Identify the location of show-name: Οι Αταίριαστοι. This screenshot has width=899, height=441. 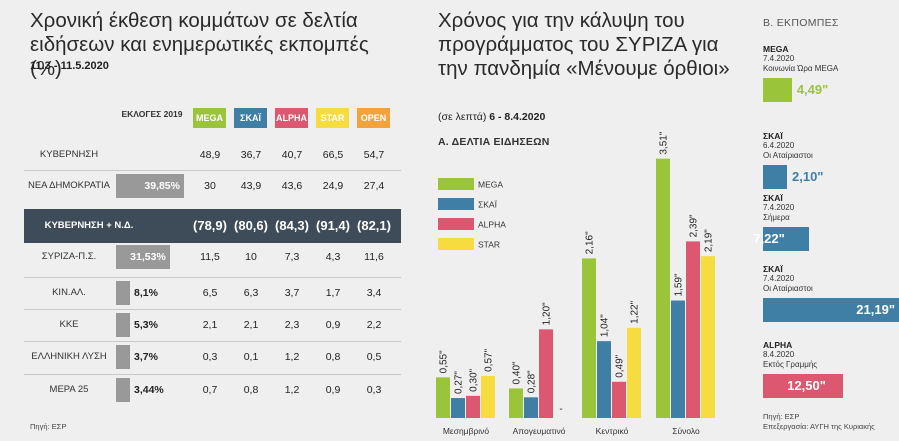
(788, 155).